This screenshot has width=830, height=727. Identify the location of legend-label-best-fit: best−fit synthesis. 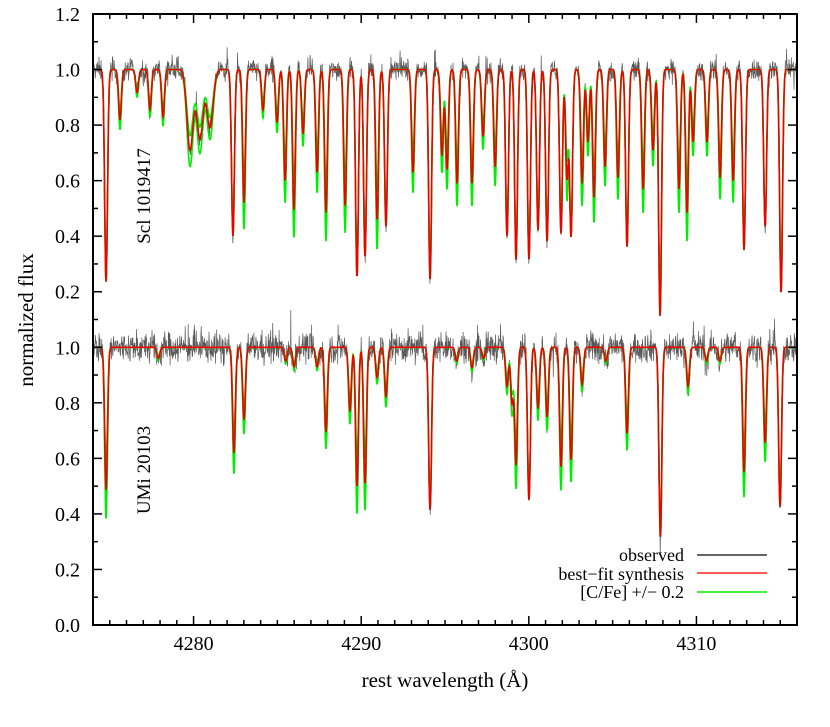
(621, 574).